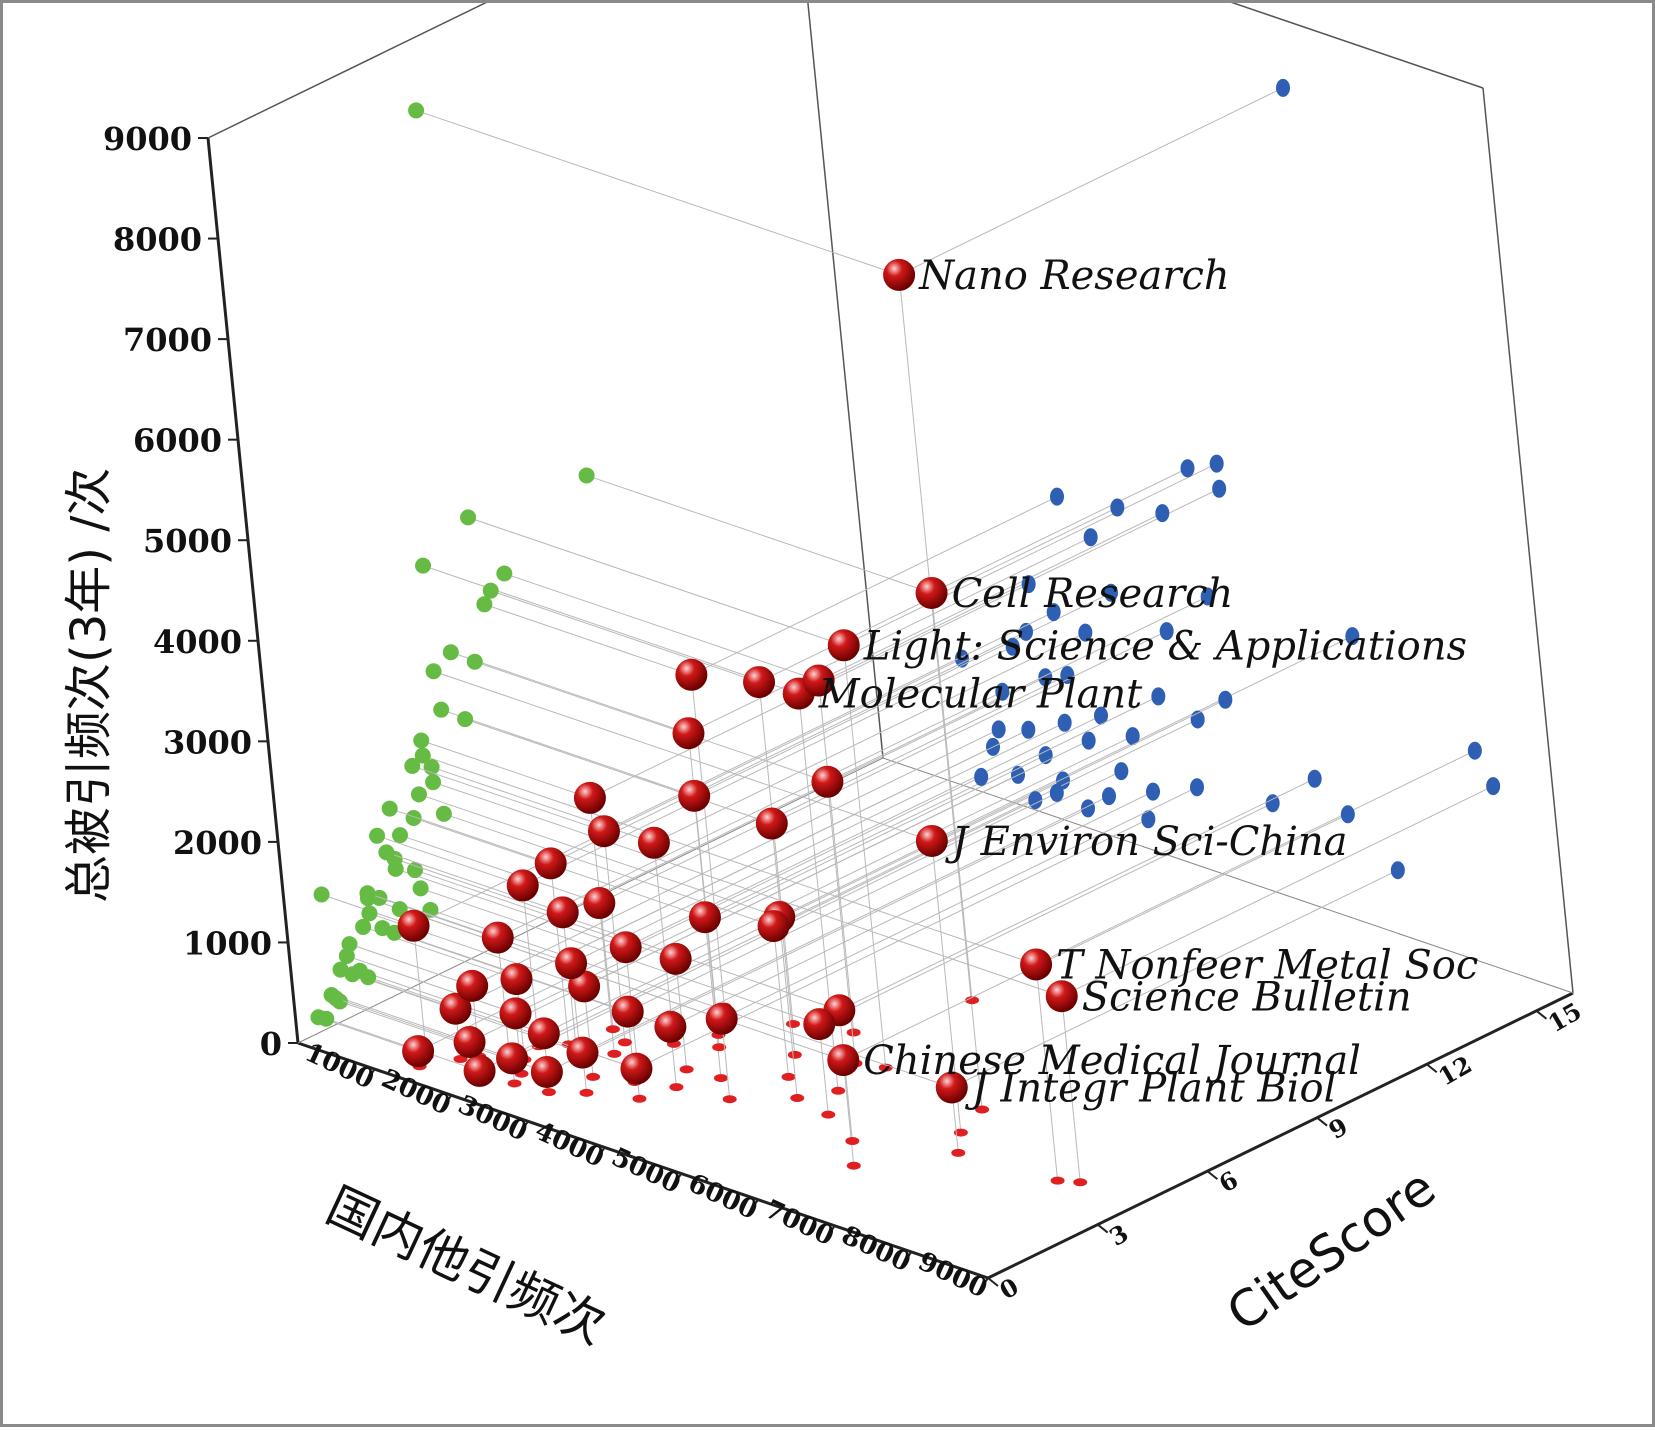 The image size is (1655, 1430). I want to click on point-label: Light: Science & Applications, so click(1165, 646).